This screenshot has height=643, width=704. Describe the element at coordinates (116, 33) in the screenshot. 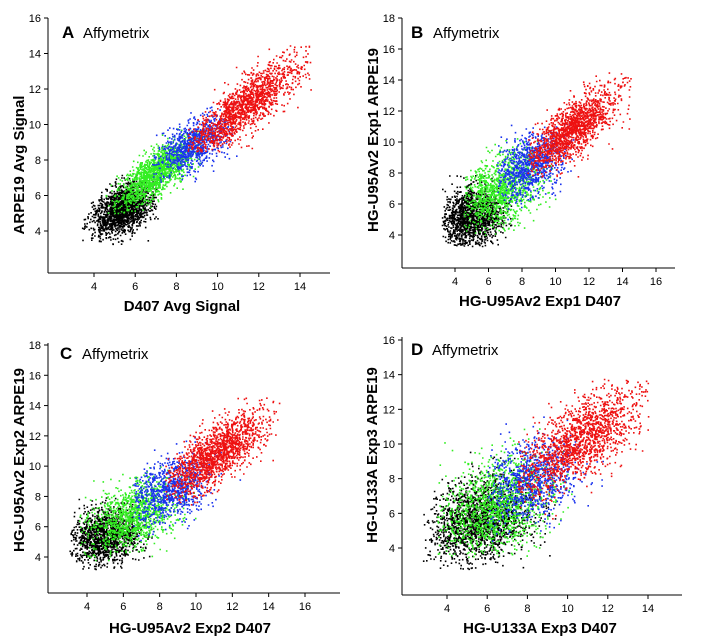

I see `panel-a-title: Affymetrix` at that location.